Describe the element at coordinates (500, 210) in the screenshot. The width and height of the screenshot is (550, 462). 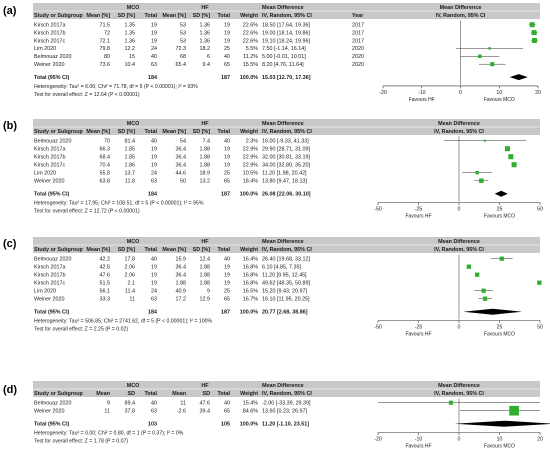
I see `x-tick-label: 25` at that location.